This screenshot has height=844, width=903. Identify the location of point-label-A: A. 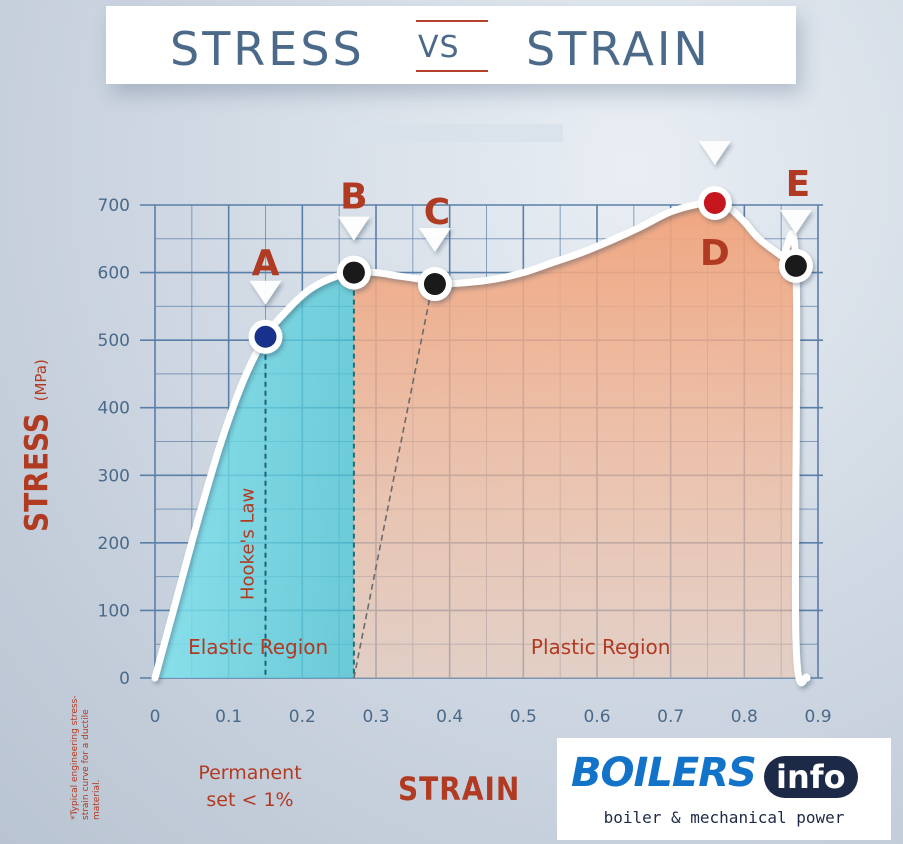
(266, 263).